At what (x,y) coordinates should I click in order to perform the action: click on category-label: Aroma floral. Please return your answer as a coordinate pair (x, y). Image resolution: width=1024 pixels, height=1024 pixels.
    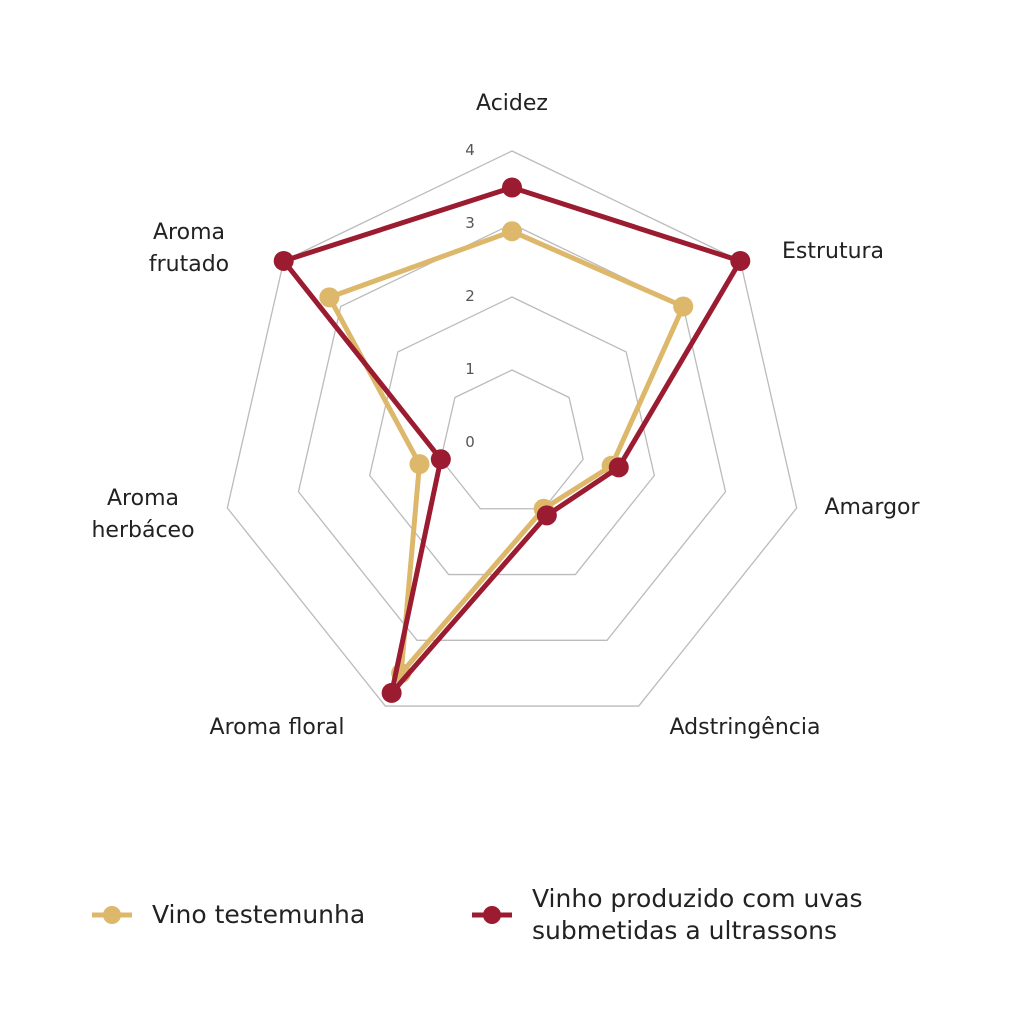
    Looking at the image, I should click on (277, 727).